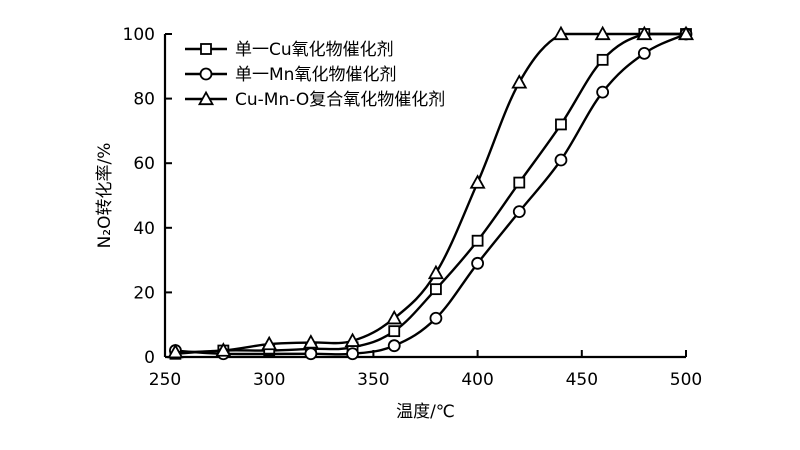  I want to click on legend-marker-triangle, so click(206, 98).